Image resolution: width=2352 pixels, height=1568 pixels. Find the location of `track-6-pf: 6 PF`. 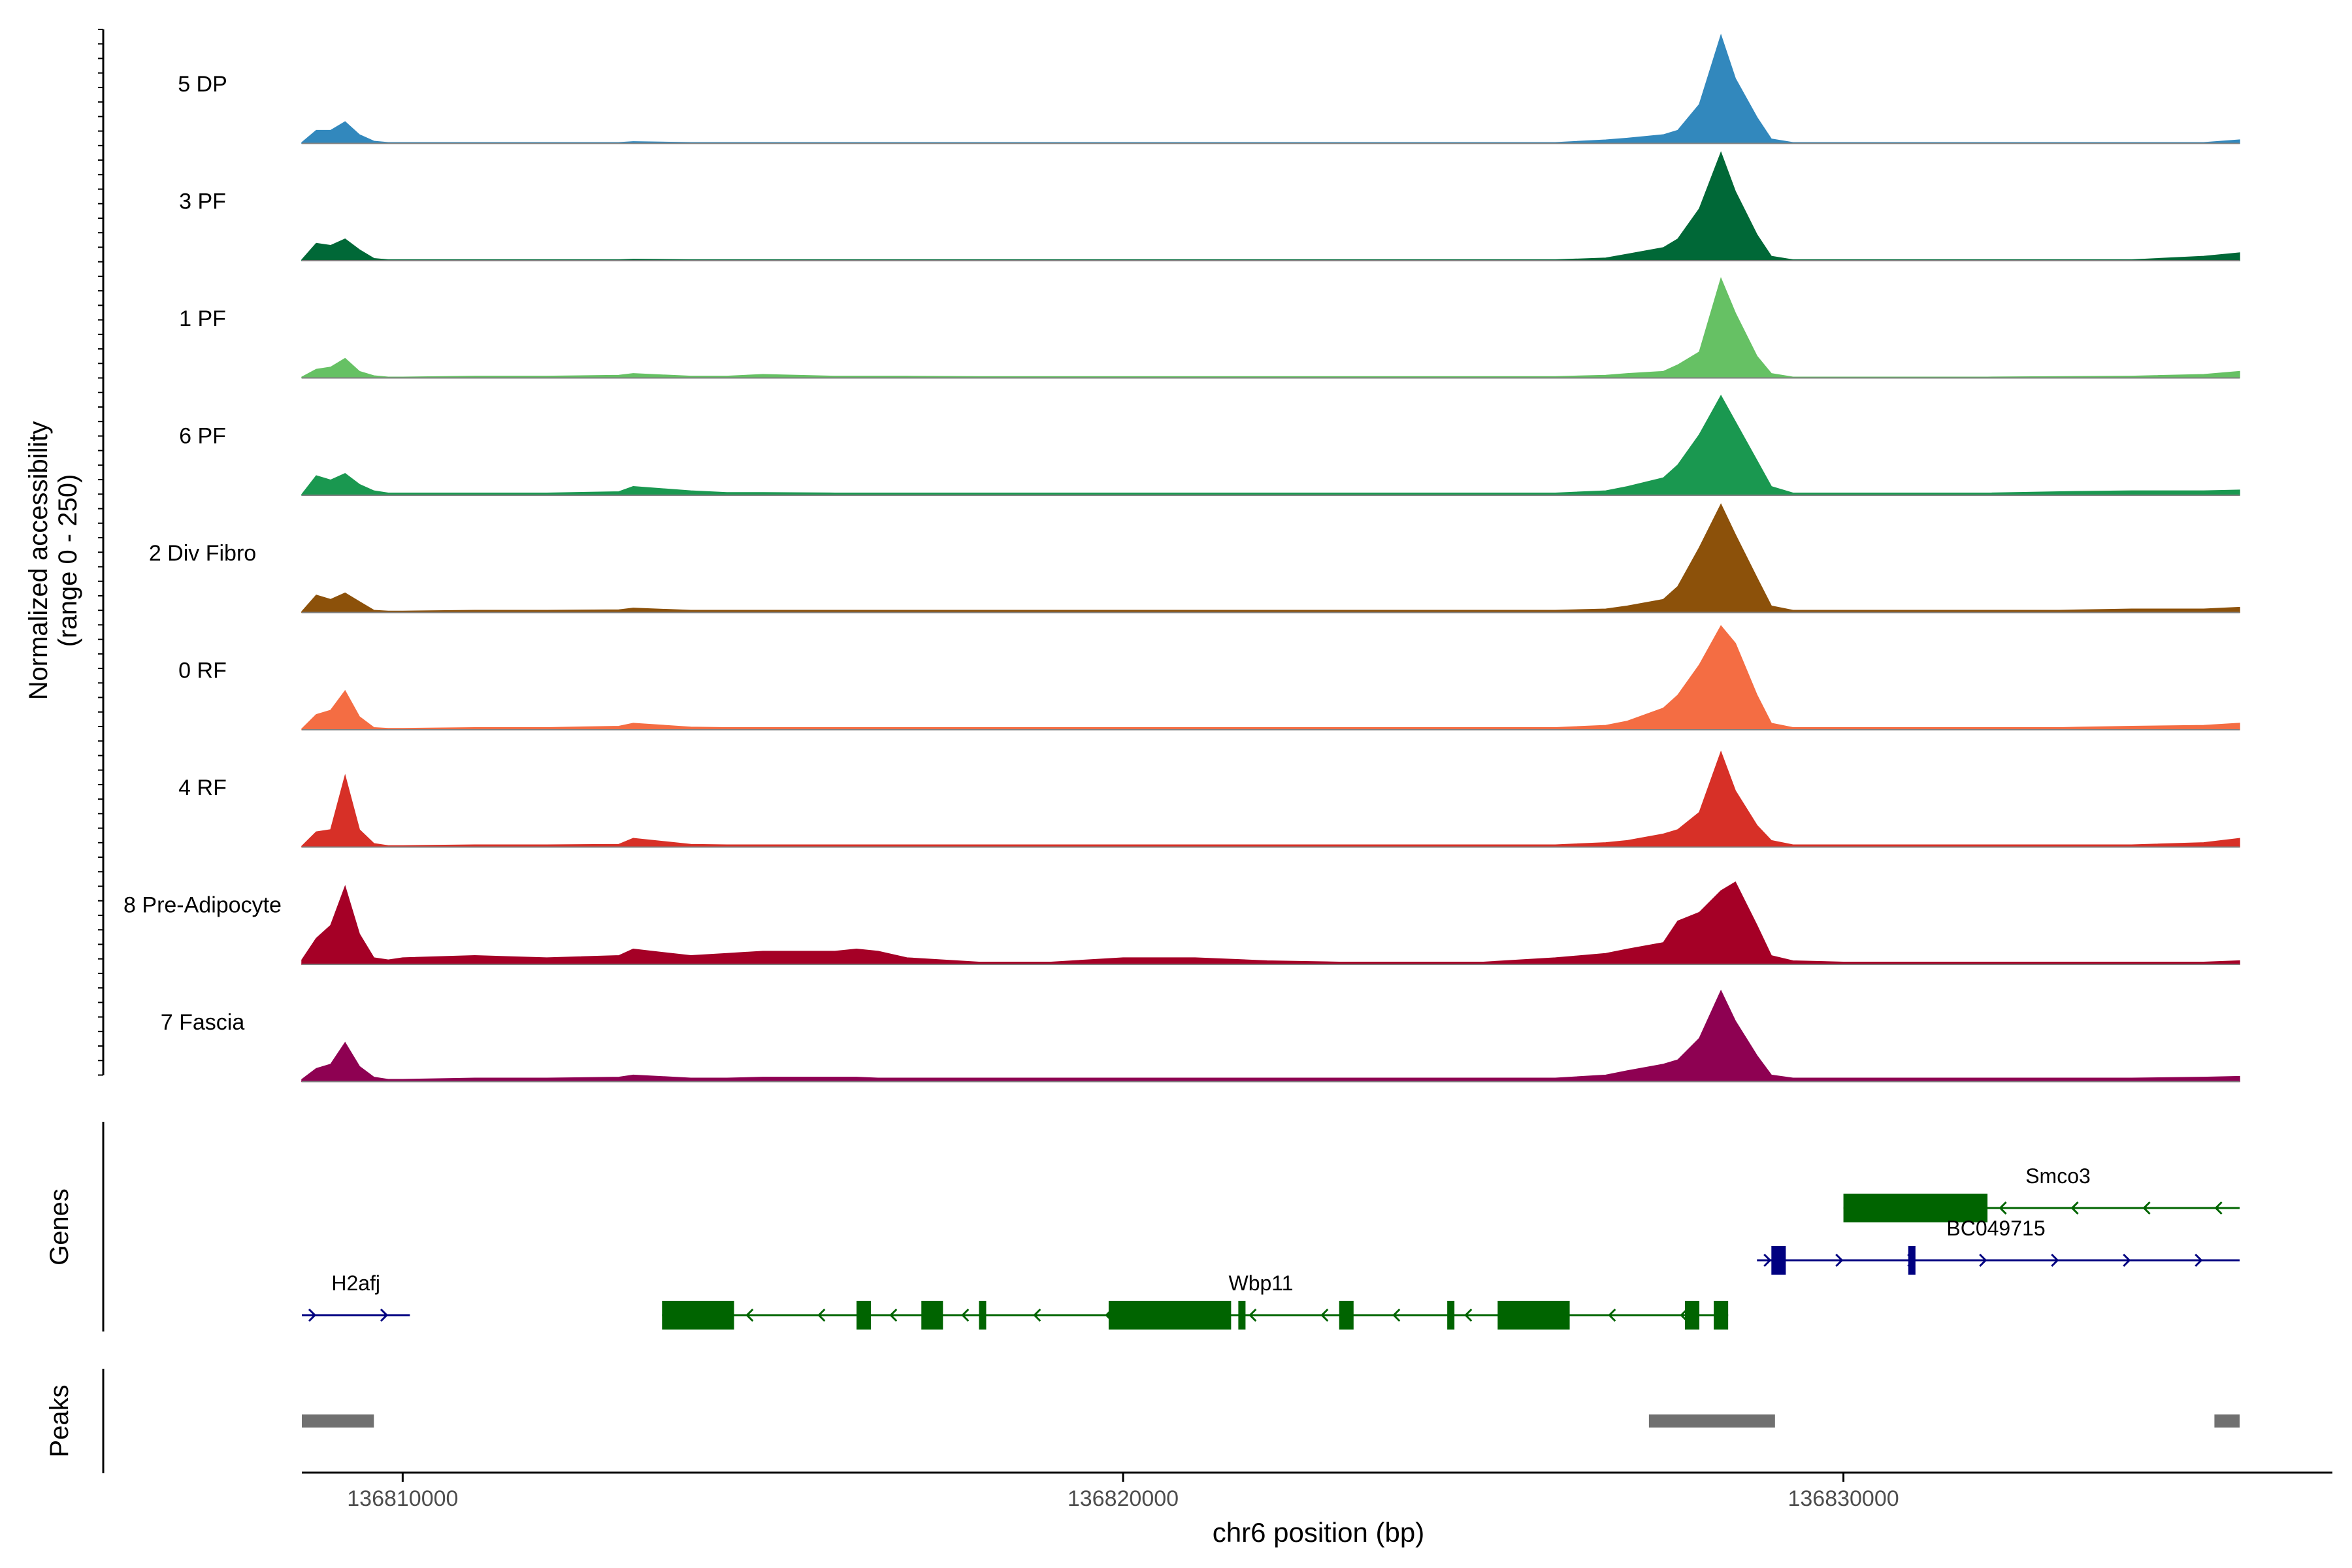

track-6-pf: 6 PF is located at coordinates (1209, 445).